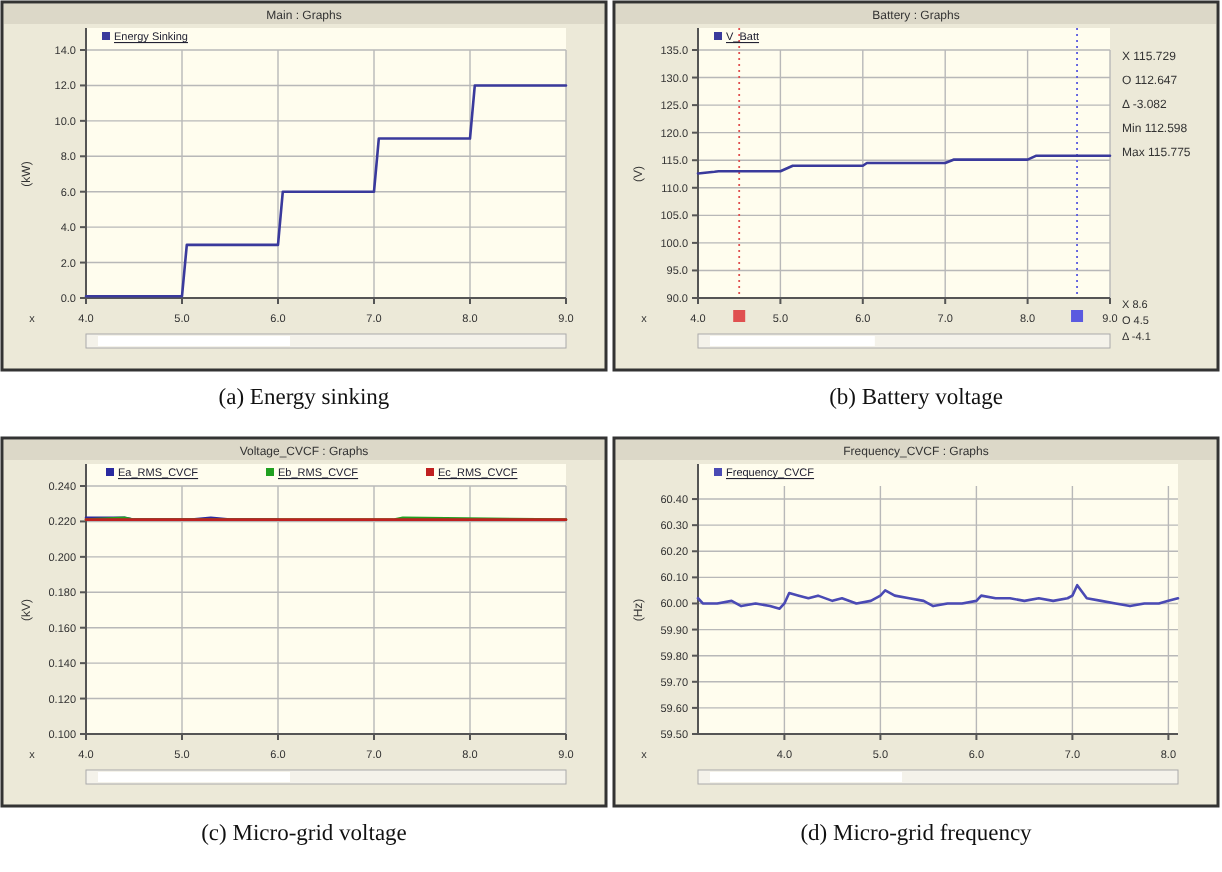 This screenshot has height=872, width=1222. I want to click on text: (a) Energy sinking, so click(304, 398).